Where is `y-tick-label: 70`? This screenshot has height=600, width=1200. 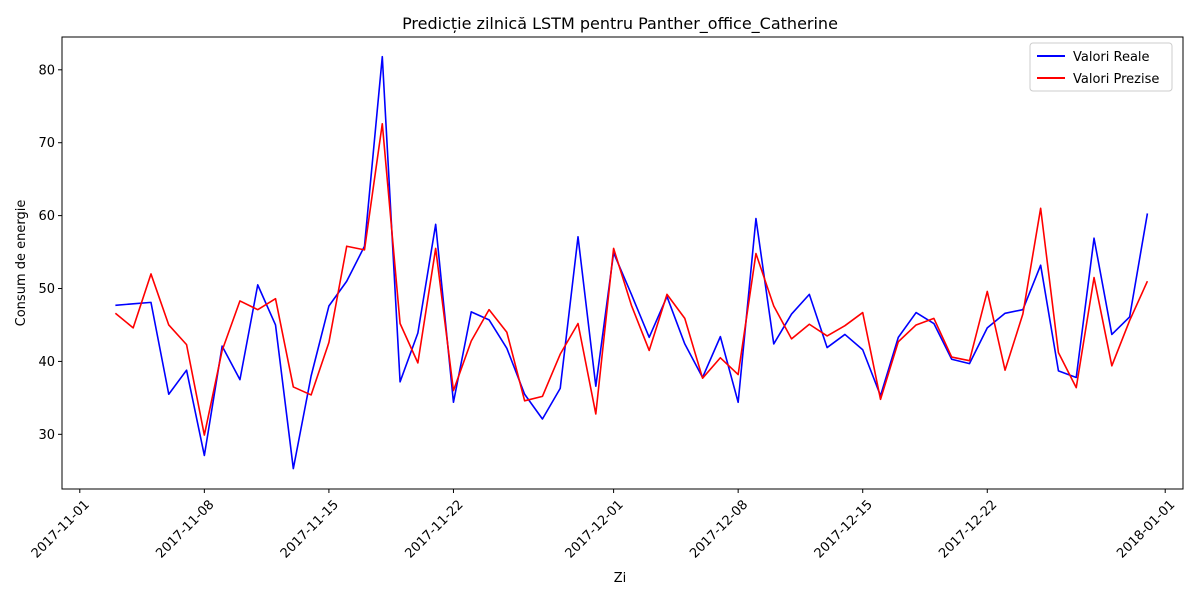
y-tick-label: 70 is located at coordinates (46, 143).